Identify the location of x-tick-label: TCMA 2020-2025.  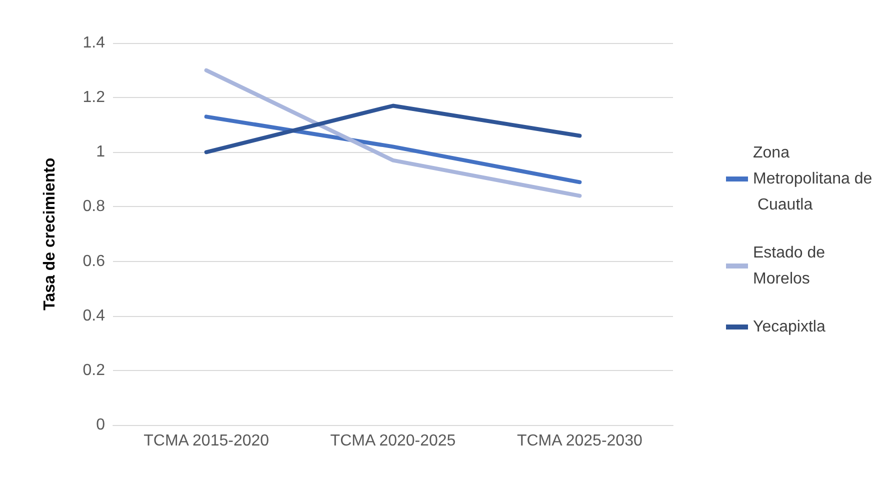
(393, 441).